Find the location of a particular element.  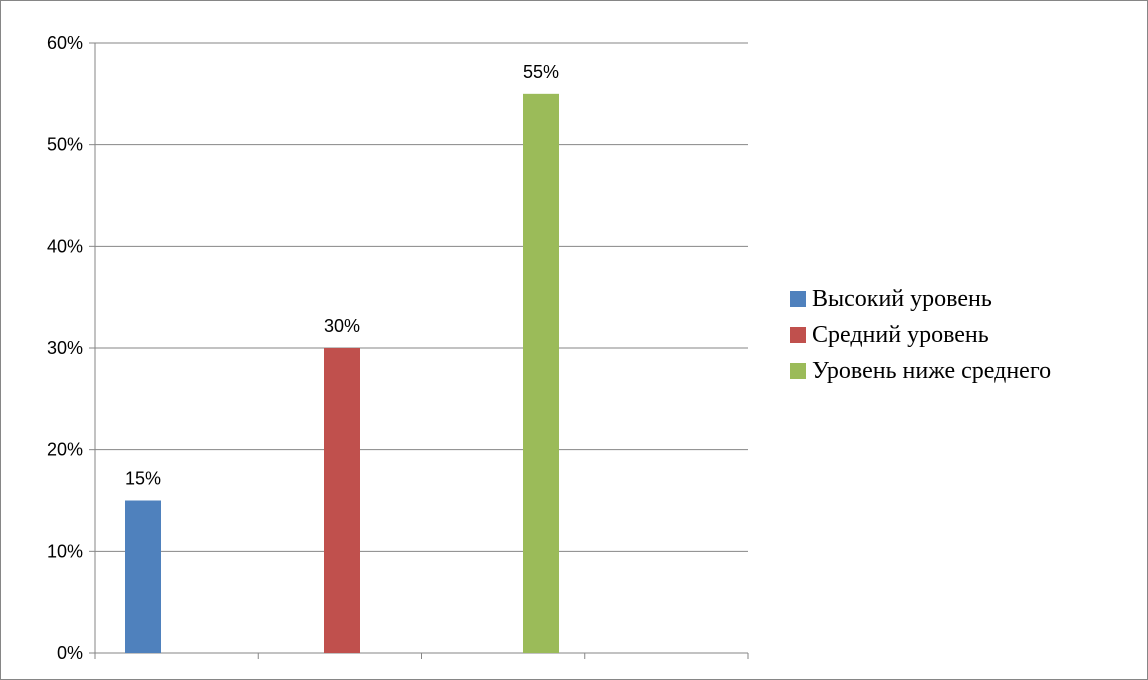

legend-swatch-high is located at coordinates (798, 299).